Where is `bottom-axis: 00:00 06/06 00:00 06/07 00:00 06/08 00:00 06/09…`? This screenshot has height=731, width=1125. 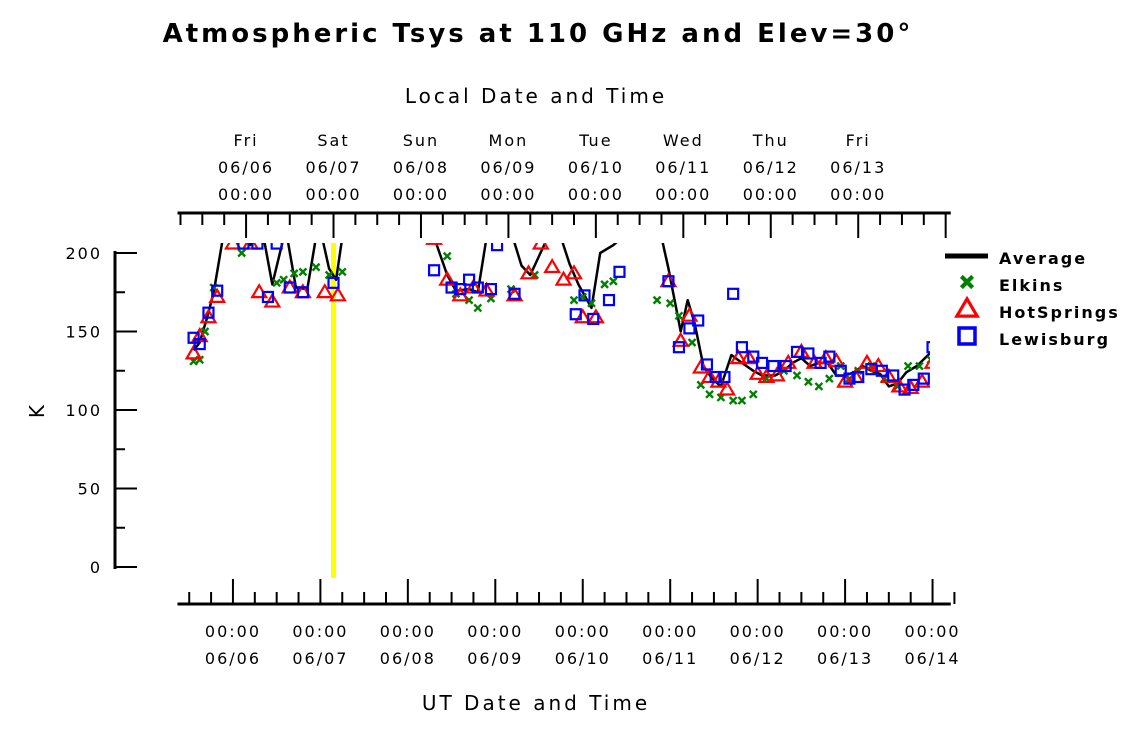 bottom-axis: 00:00 06/06 00:00 06/07 00:00 06/08 00:00 06/09… is located at coordinates (568, 623).